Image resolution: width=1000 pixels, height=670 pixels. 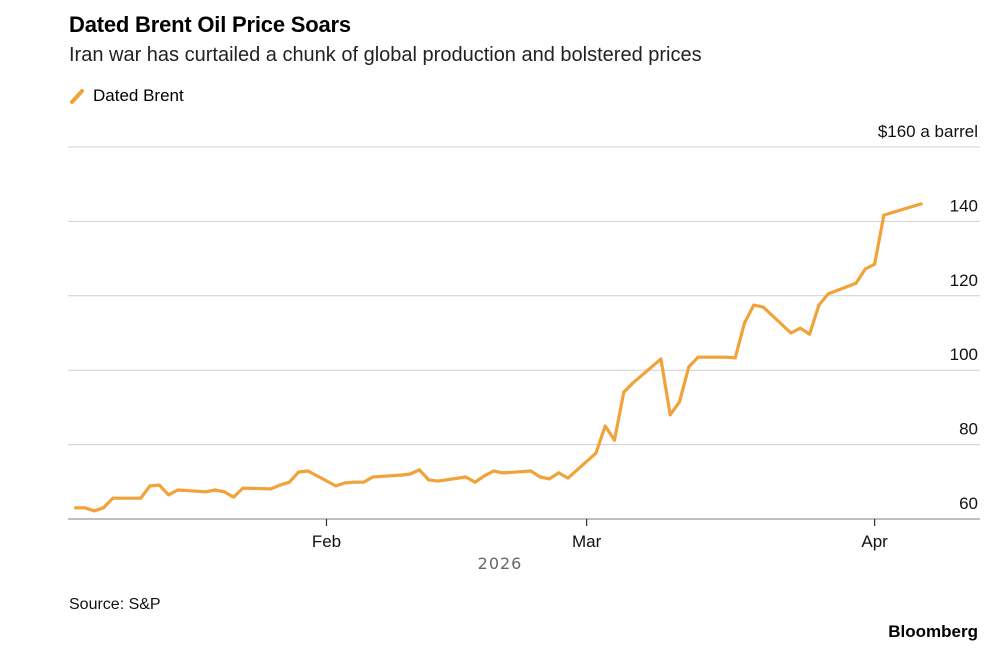 What do you see at coordinates (587, 541) in the screenshot?
I see `x-tick-label-Mar: Mar` at bounding box center [587, 541].